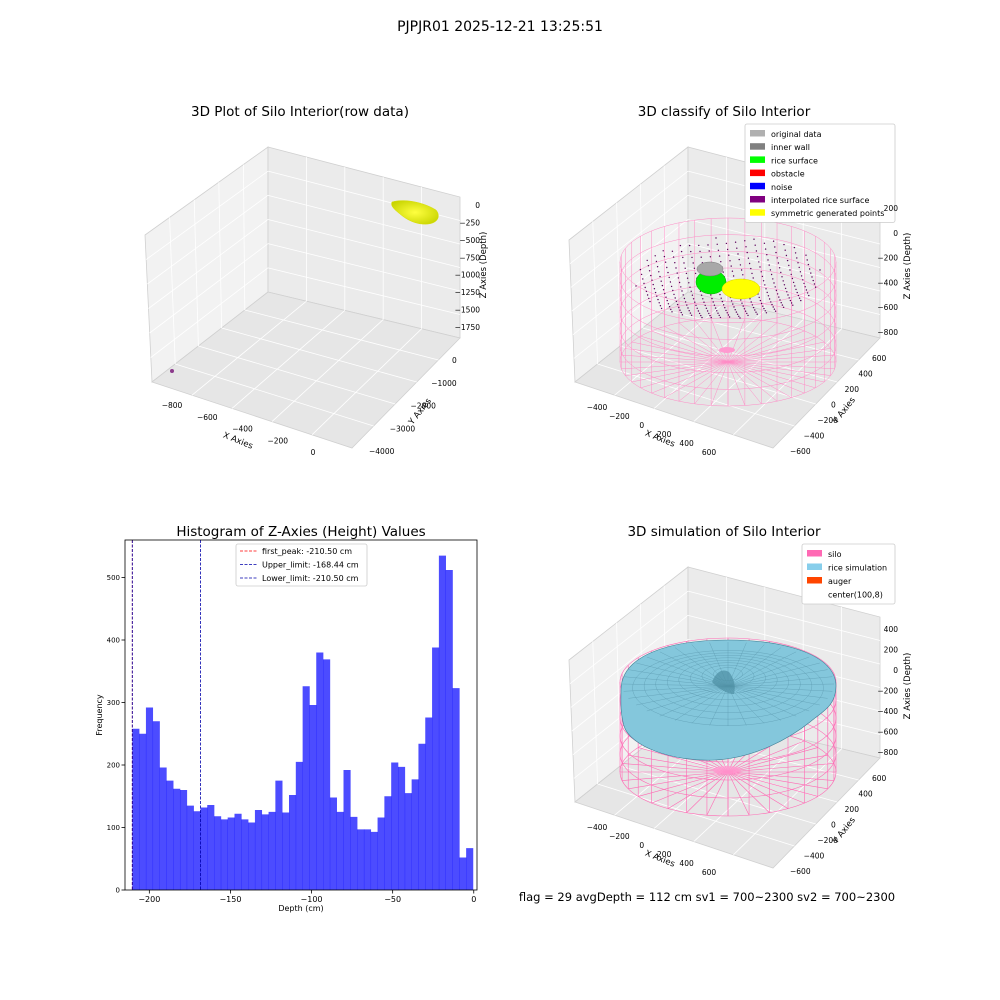  I want to click on tick-label: −500, so click(469, 240).